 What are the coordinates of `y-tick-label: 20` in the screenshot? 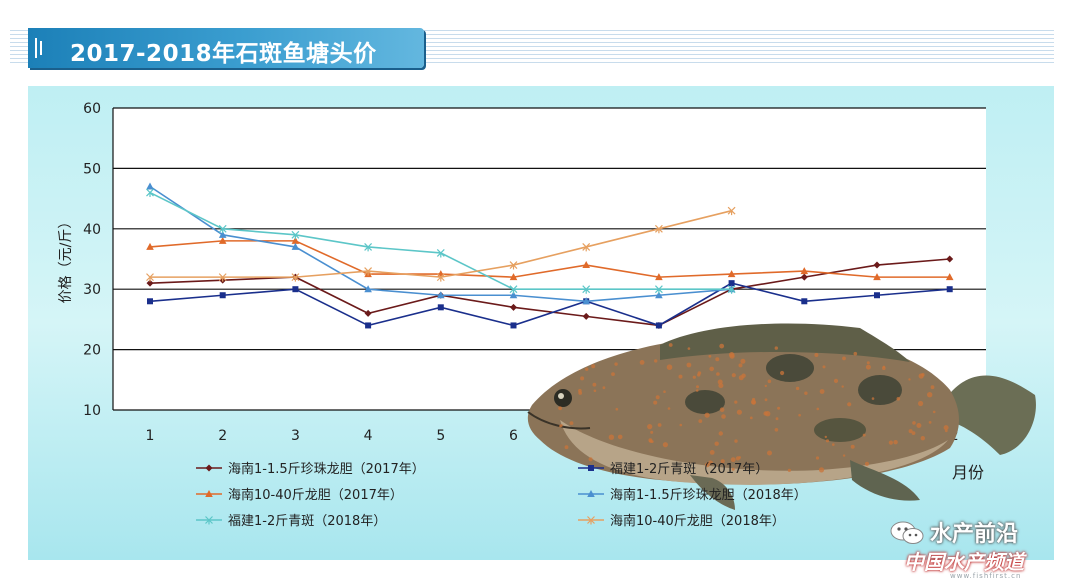 It's located at (92, 351).